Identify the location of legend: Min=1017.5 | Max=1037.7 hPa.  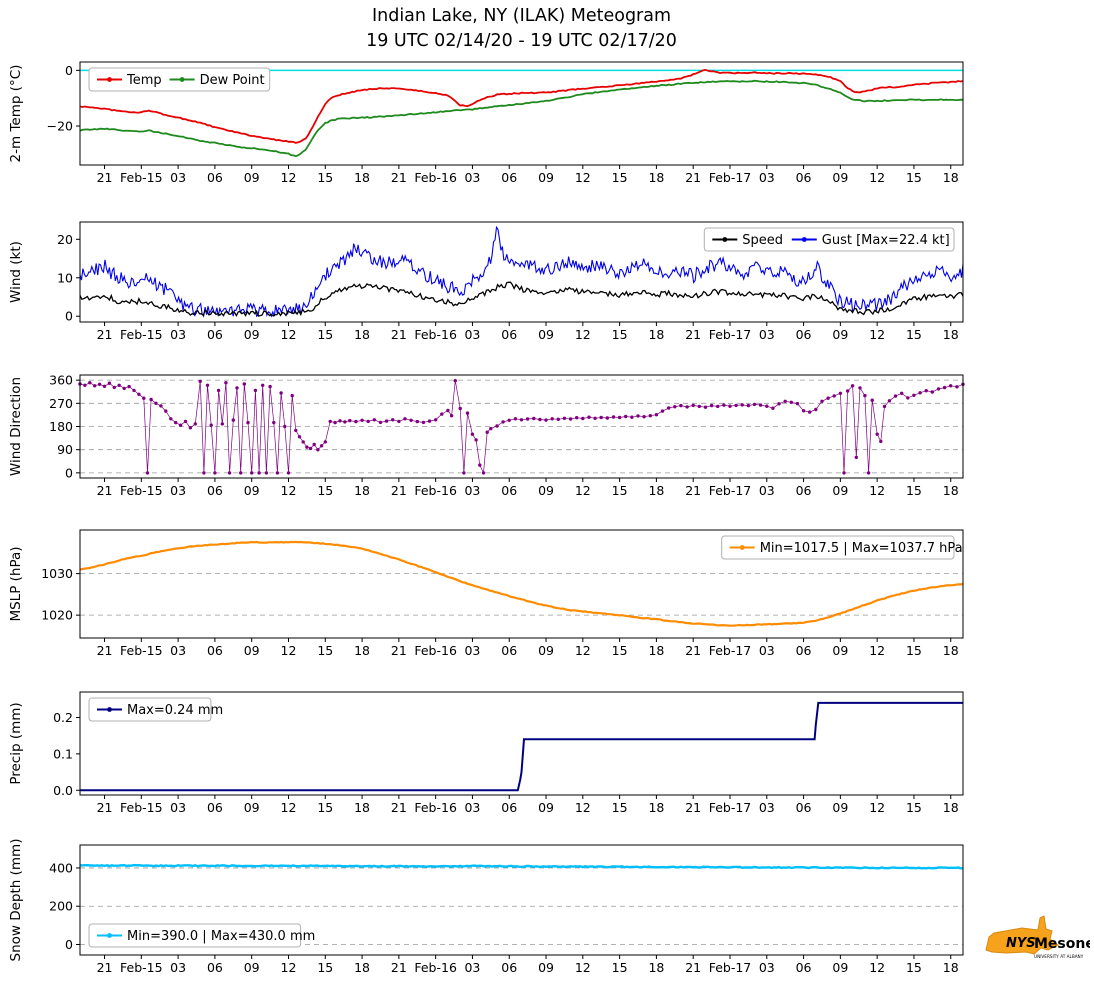
(842, 547).